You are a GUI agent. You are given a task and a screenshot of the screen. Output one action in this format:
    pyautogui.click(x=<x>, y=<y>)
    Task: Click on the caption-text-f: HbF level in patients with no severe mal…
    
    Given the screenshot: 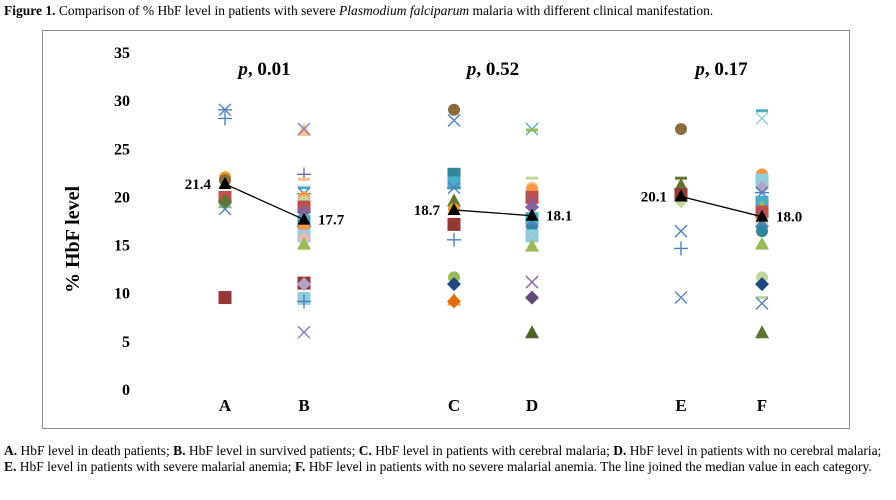 What is the action you would take?
    pyautogui.click(x=588, y=466)
    